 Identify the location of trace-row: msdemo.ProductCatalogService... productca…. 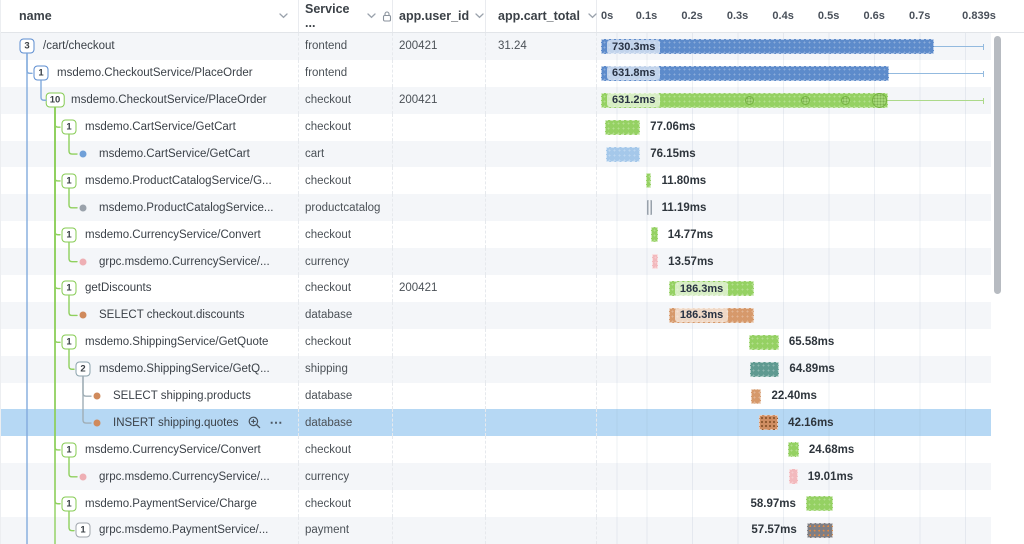
(496, 208).